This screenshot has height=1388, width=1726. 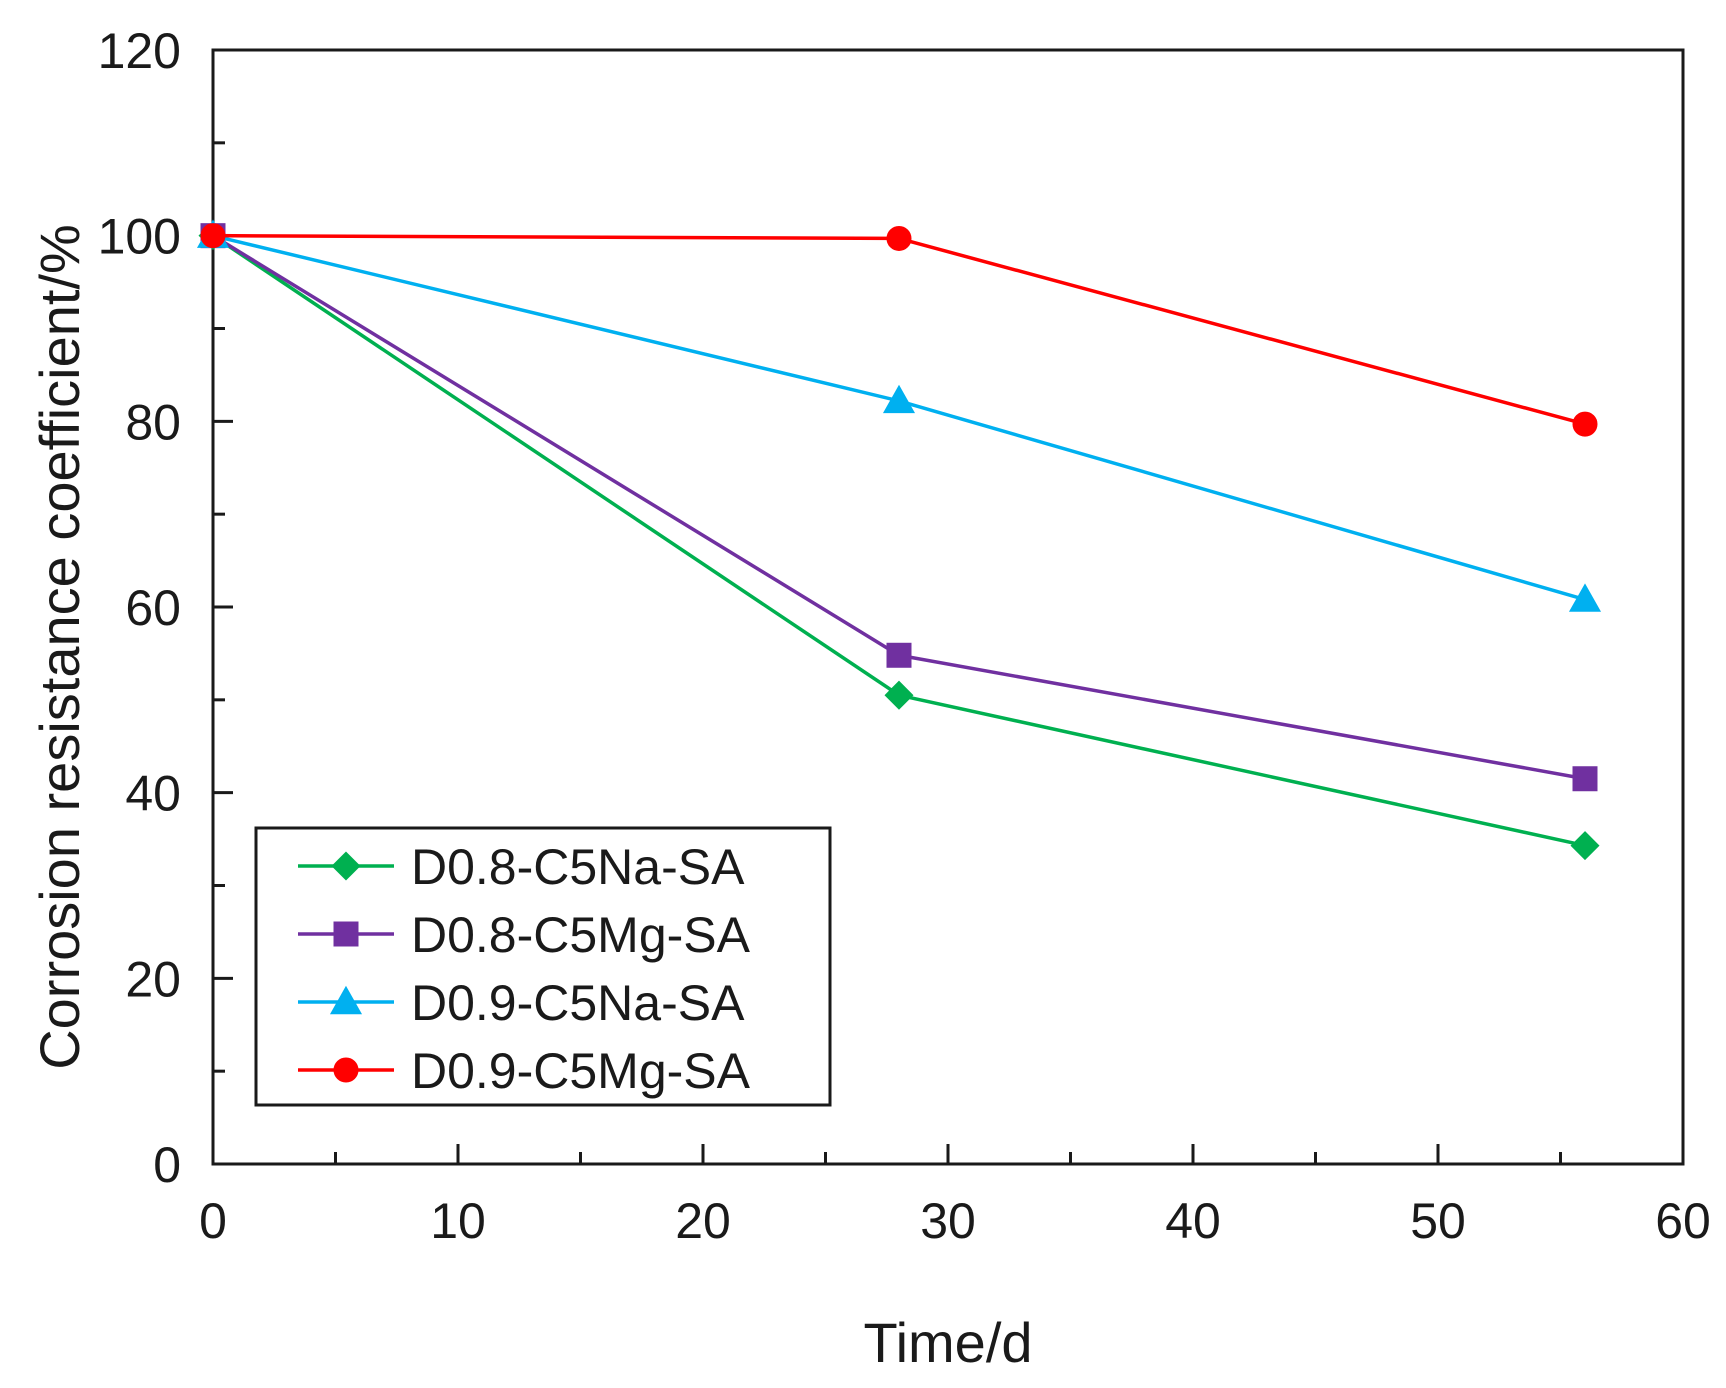 What do you see at coordinates (59, 647) in the screenshot?
I see `y-axis-title: Corrosion resistance coefficient/%` at bounding box center [59, 647].